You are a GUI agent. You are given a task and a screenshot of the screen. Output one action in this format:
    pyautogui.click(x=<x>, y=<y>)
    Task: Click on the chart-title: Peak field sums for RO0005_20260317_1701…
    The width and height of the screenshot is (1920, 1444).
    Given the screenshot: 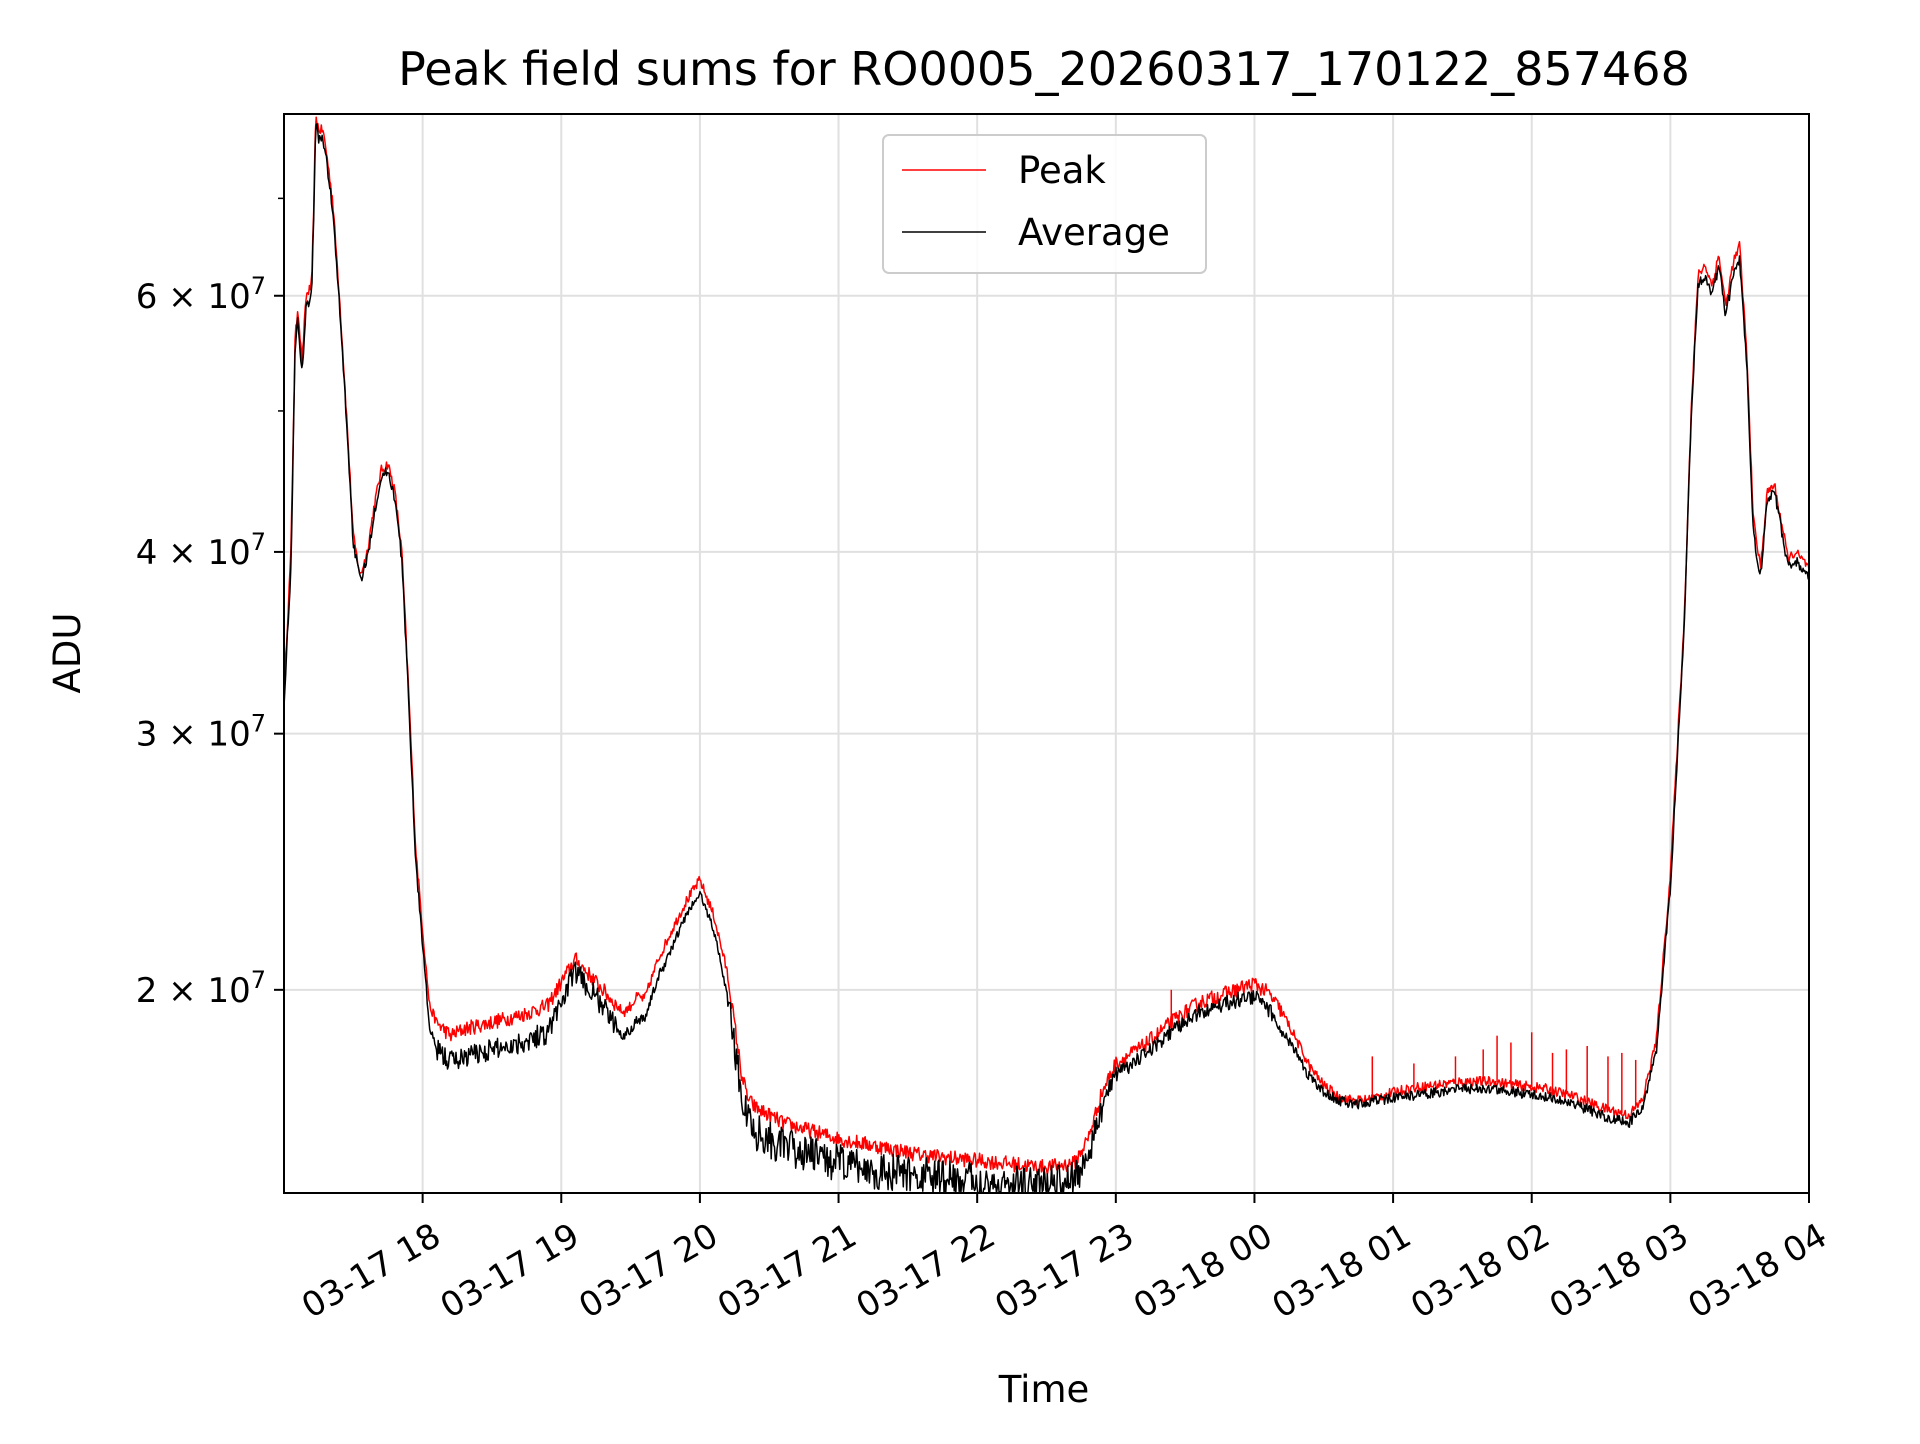 What is the action you would take?
    pyautogui.click(x=1044, y=69)
    